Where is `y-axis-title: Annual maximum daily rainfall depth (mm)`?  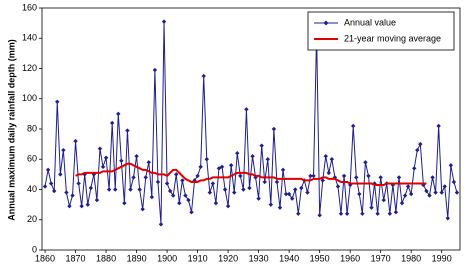
y-axis-title: Annual maximum daily rainfall depth (mm) is located at coordinates (11, 130).